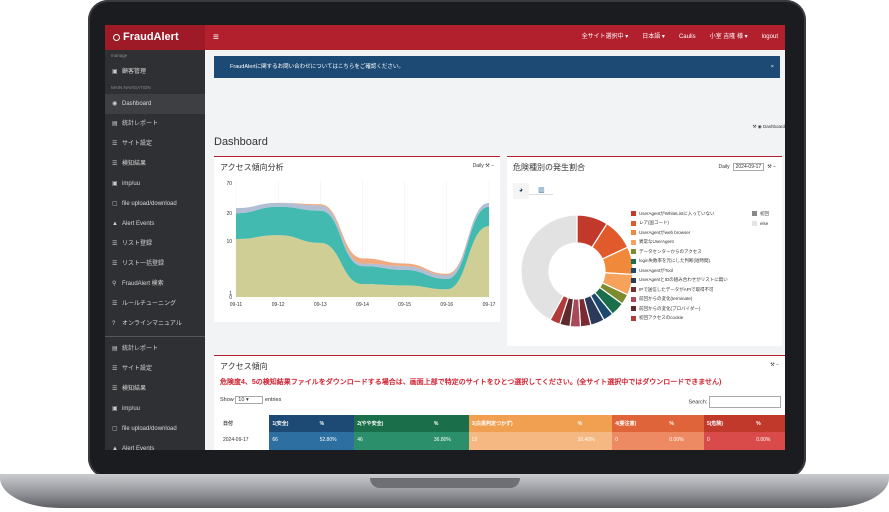 This screenshot has height=512, width=889. Describe the element at coordinates (521, 191) in the screenshot. I see `pie-chart-tab-icon: ◕` at that location.